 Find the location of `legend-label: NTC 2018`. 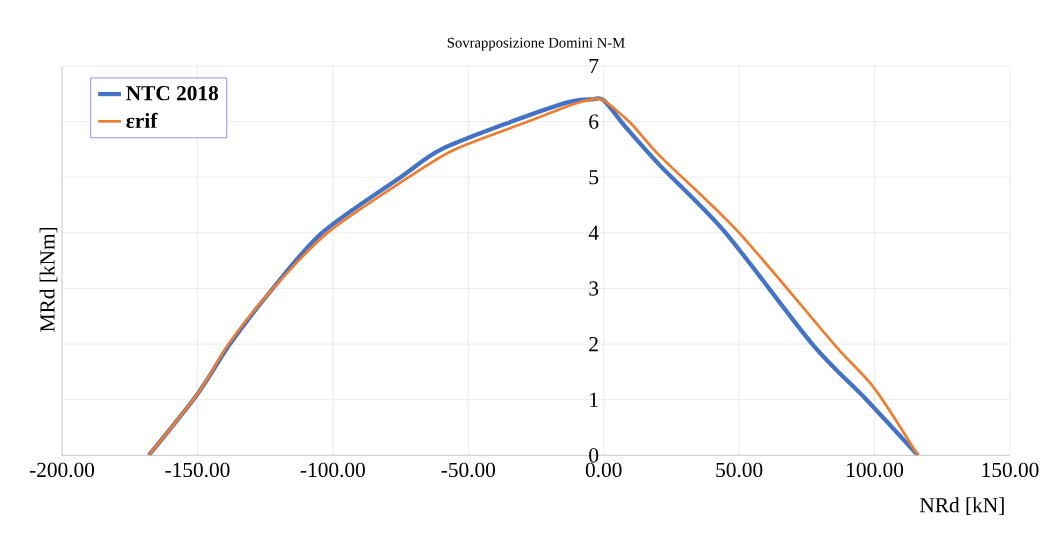

legend-label: NTC 2018 is located at coordinates (172, 93).